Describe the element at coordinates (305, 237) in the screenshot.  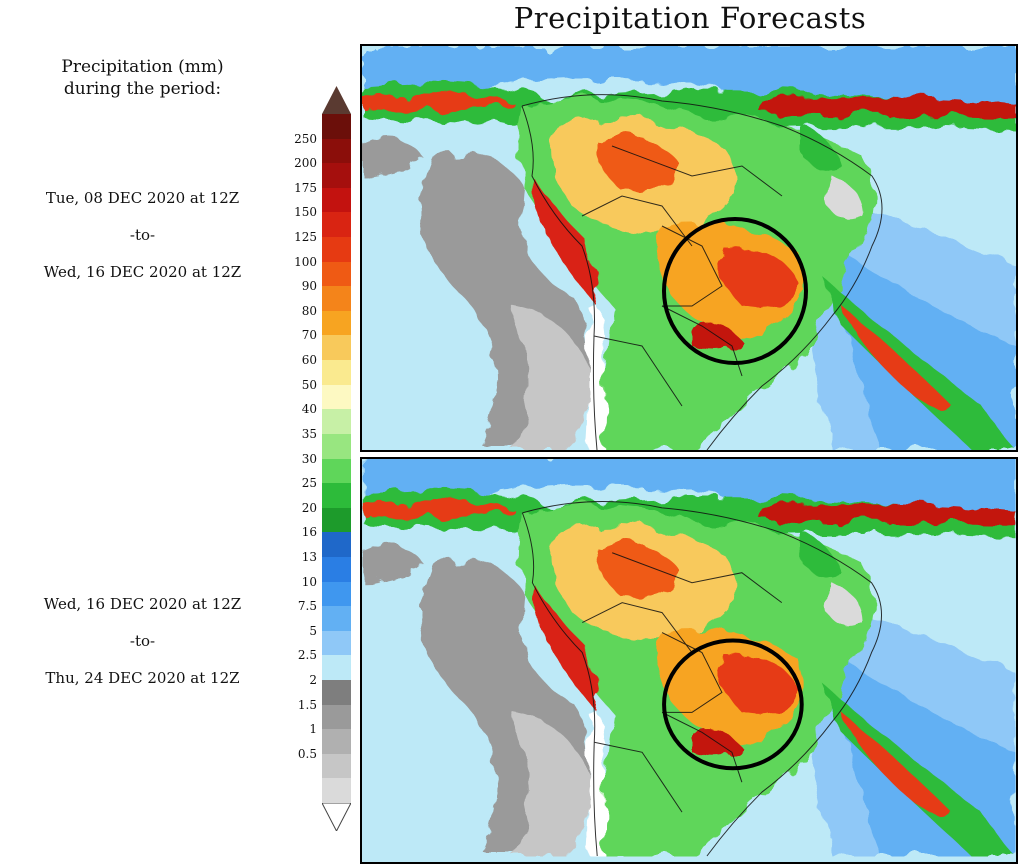
I see `colorbar-tick-label: 125` at that location.